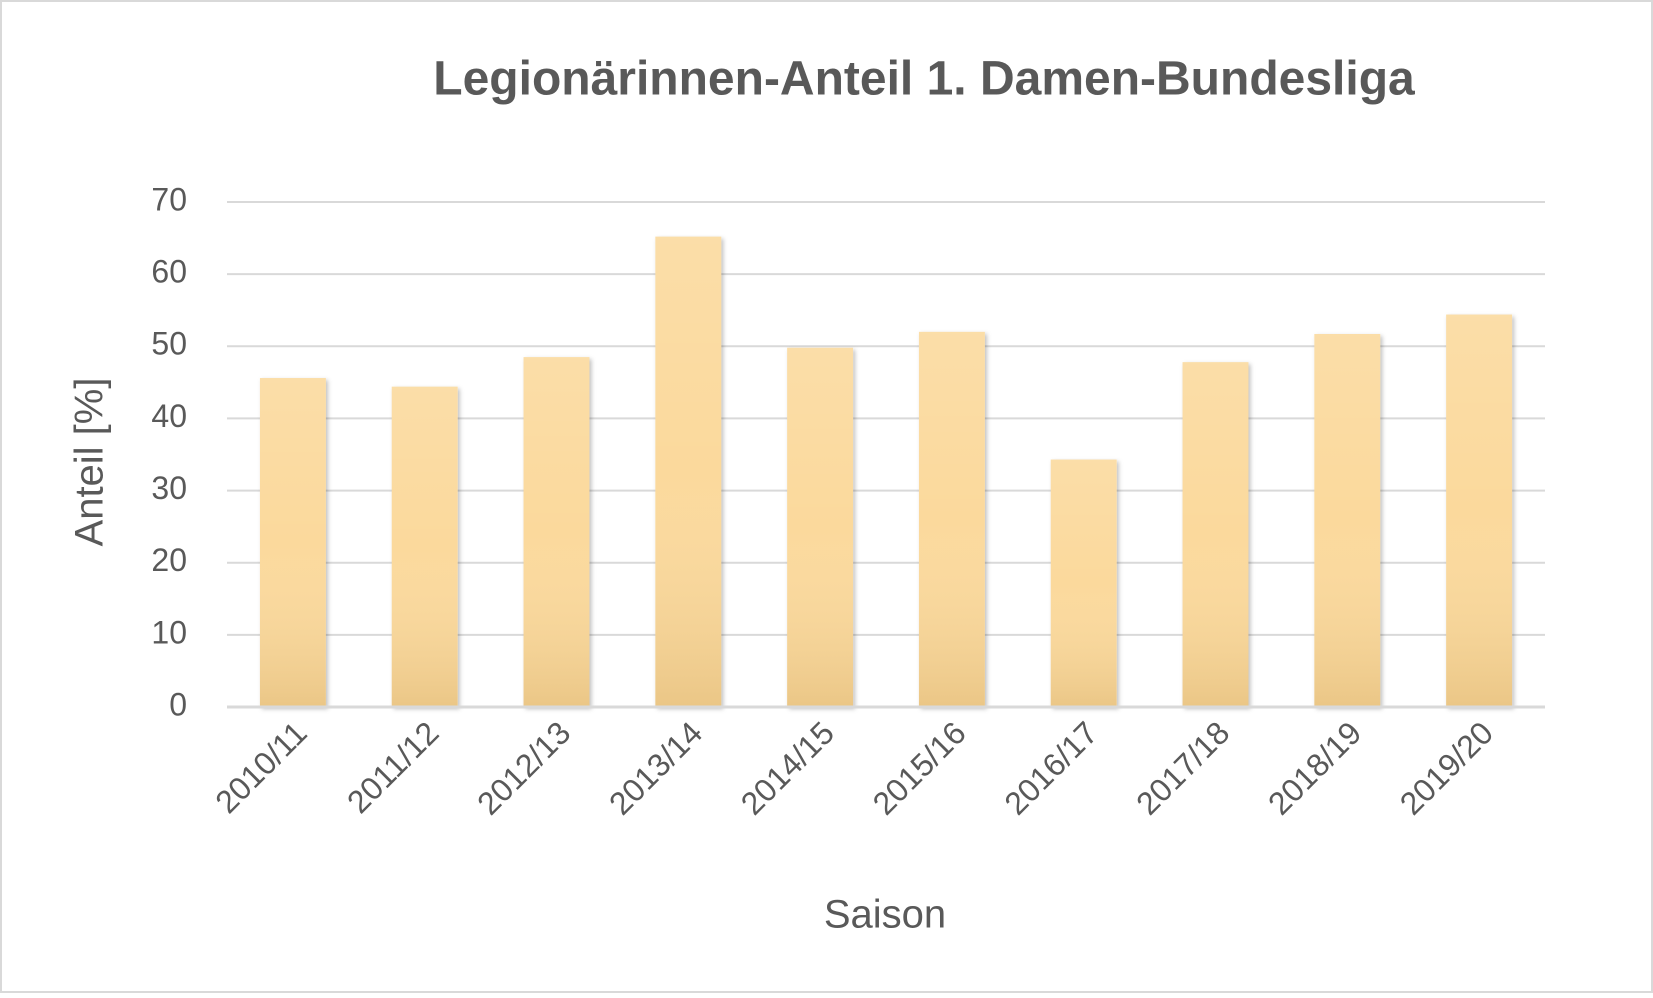 Image resolution: width=1653 pixels, height=998 pixels. I want to click on y-tick-label: 0, so click(178, 704).